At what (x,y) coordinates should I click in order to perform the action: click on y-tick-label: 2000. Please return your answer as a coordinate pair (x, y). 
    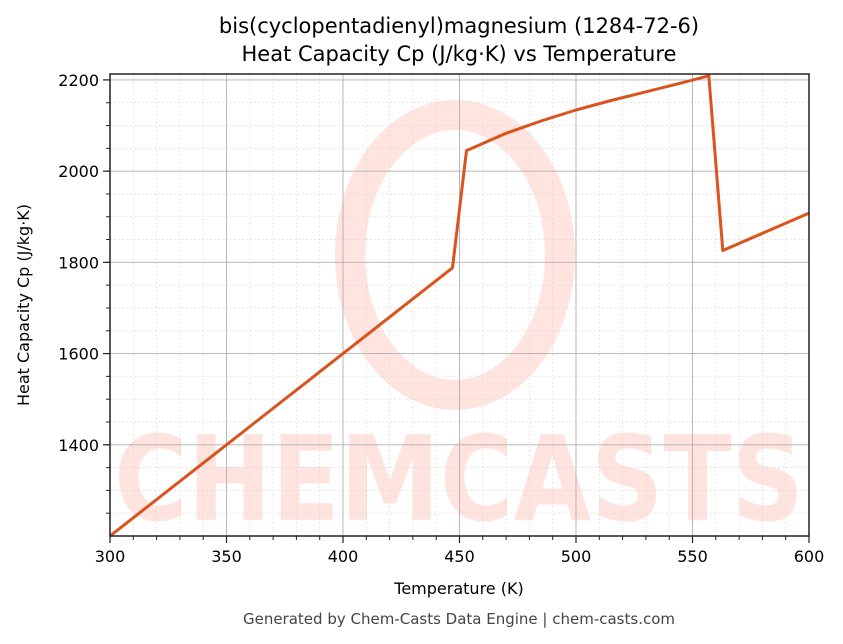
    Looking at the image, I should click on (78, 171).